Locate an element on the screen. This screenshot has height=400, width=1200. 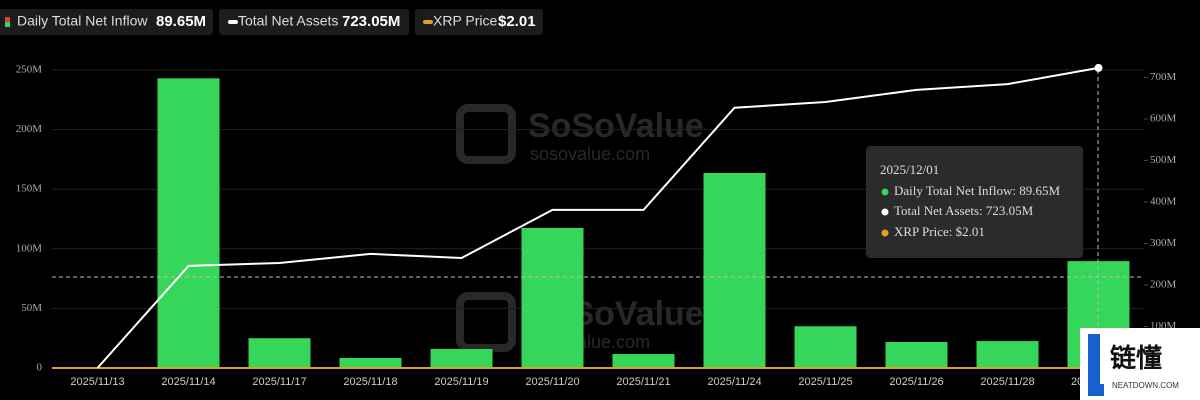
y2-tick-label: 400M is located at coordinates (1163, 202).